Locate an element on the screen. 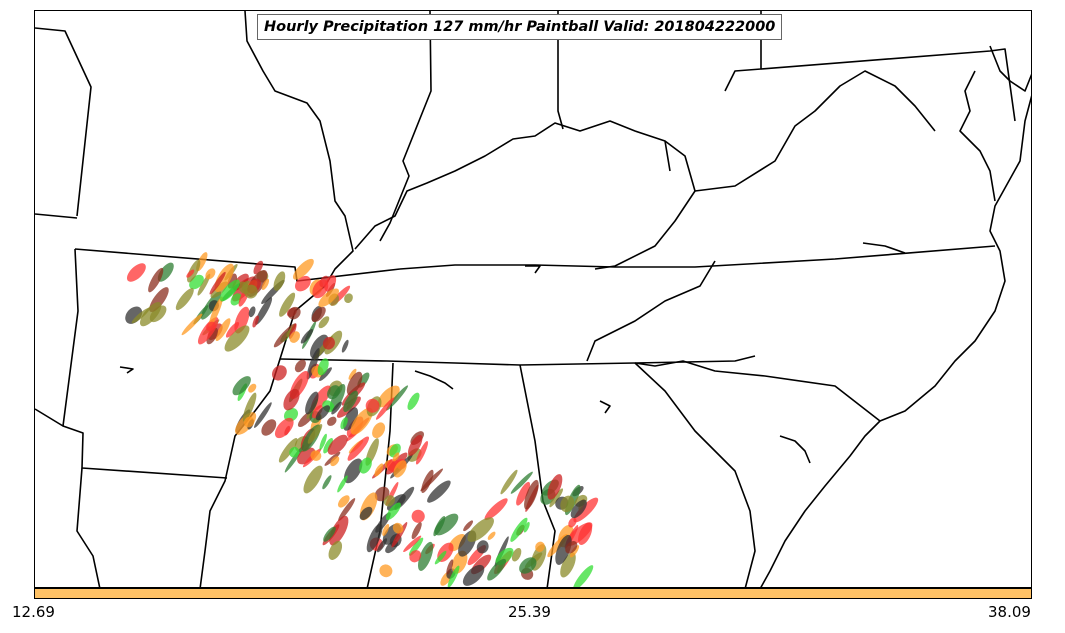 The width and height of the screenshot is (1065, 633). mississippi-upper is located at coordinates (299, 149).